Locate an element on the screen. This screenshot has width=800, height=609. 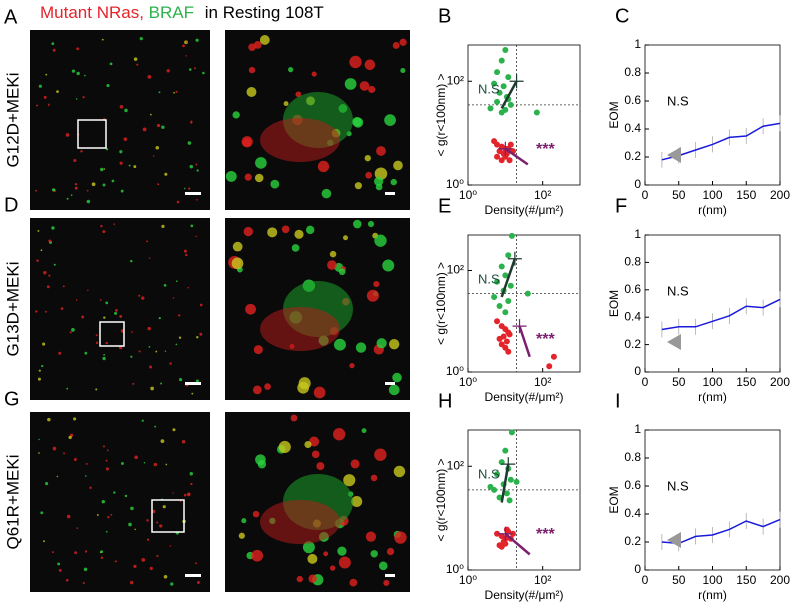
y-tick-label: 0.8 is located at coordinates (632, 72).